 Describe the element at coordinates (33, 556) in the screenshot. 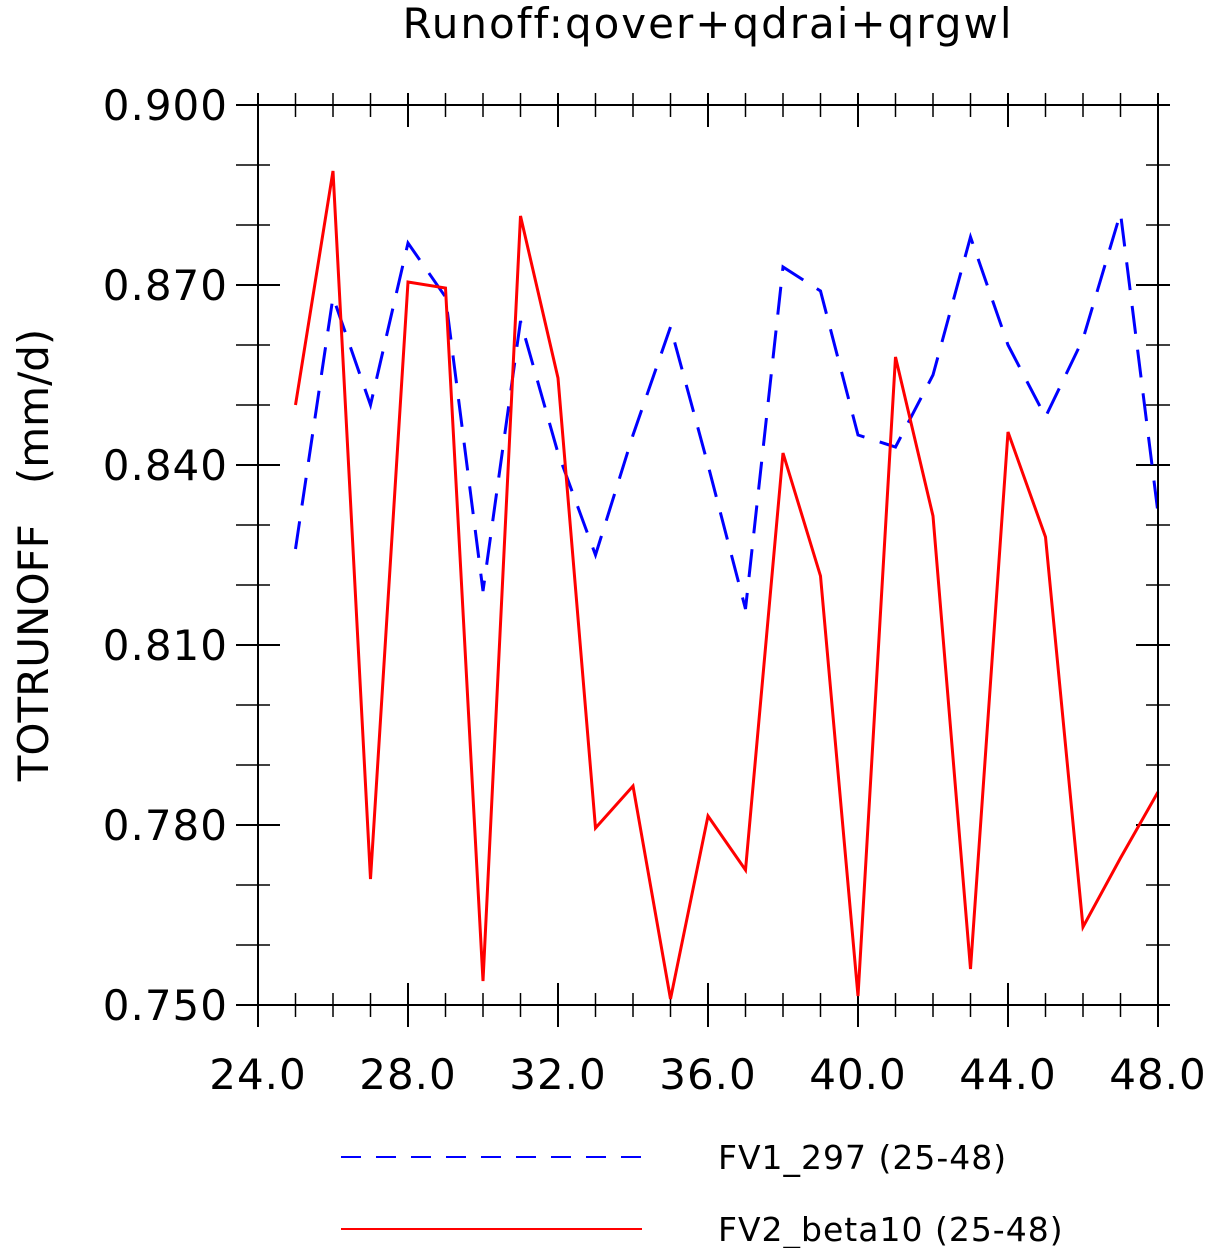

I see `y-axis-label: TOTRUNOFF (mm/d)` at that location.